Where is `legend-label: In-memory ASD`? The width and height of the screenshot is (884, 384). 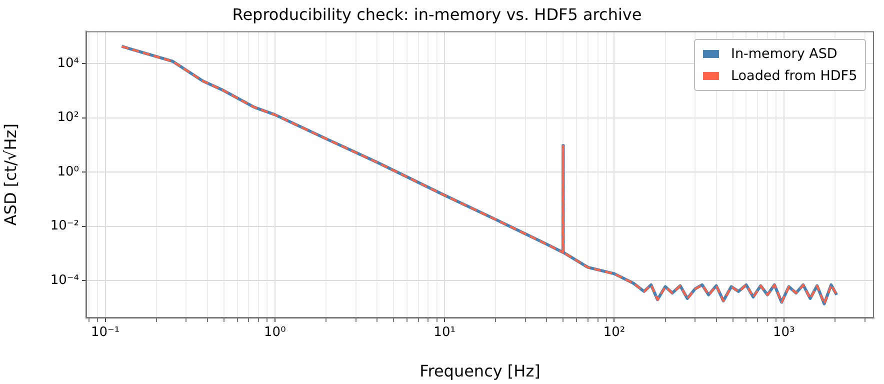
legend-label: In-memory ASD is located at coordinates (784, 54).